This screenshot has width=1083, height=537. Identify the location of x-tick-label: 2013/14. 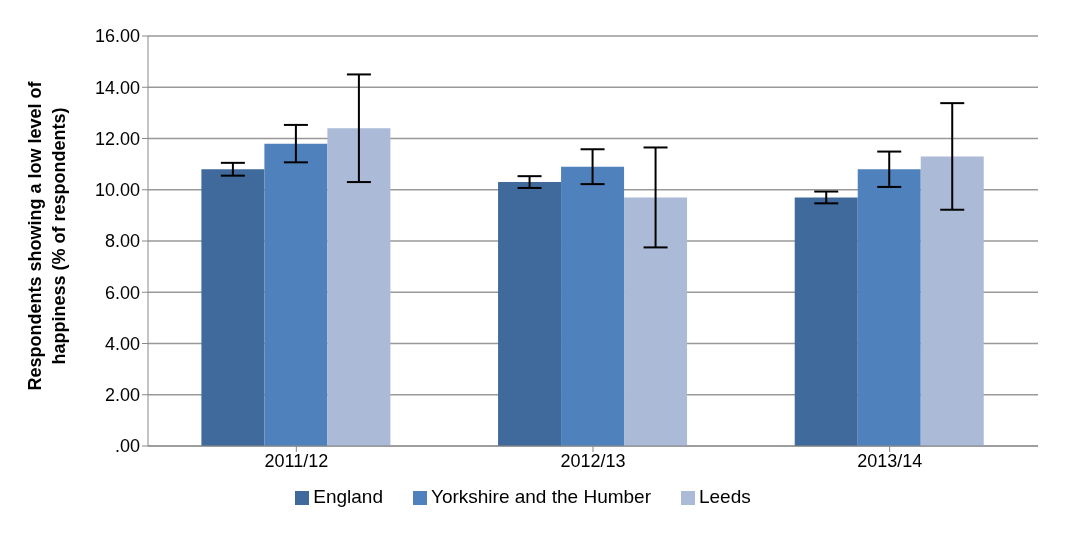
(890, 460).